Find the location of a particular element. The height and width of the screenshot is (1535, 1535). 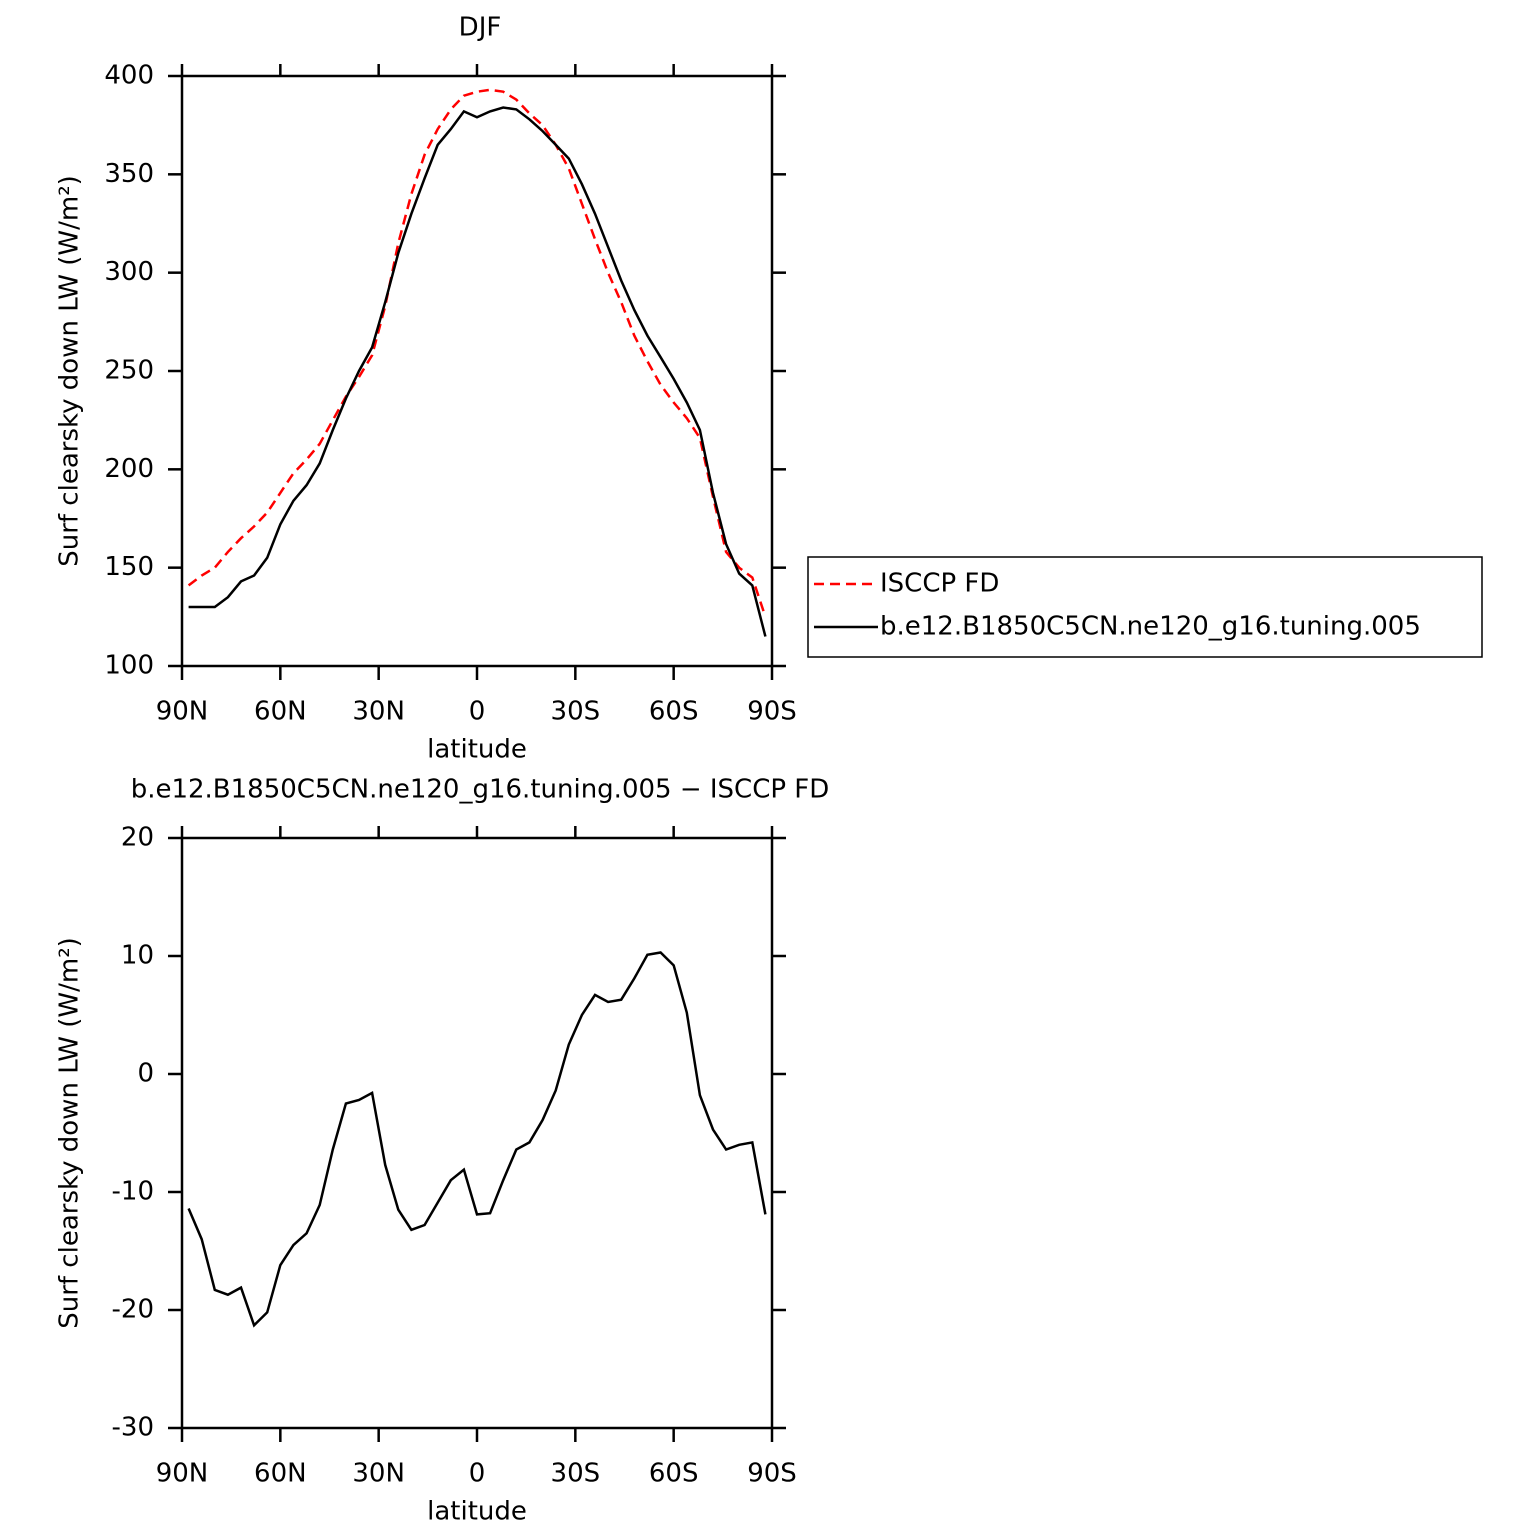

y-tick-label: 20 is located at coordinates (137, 838).